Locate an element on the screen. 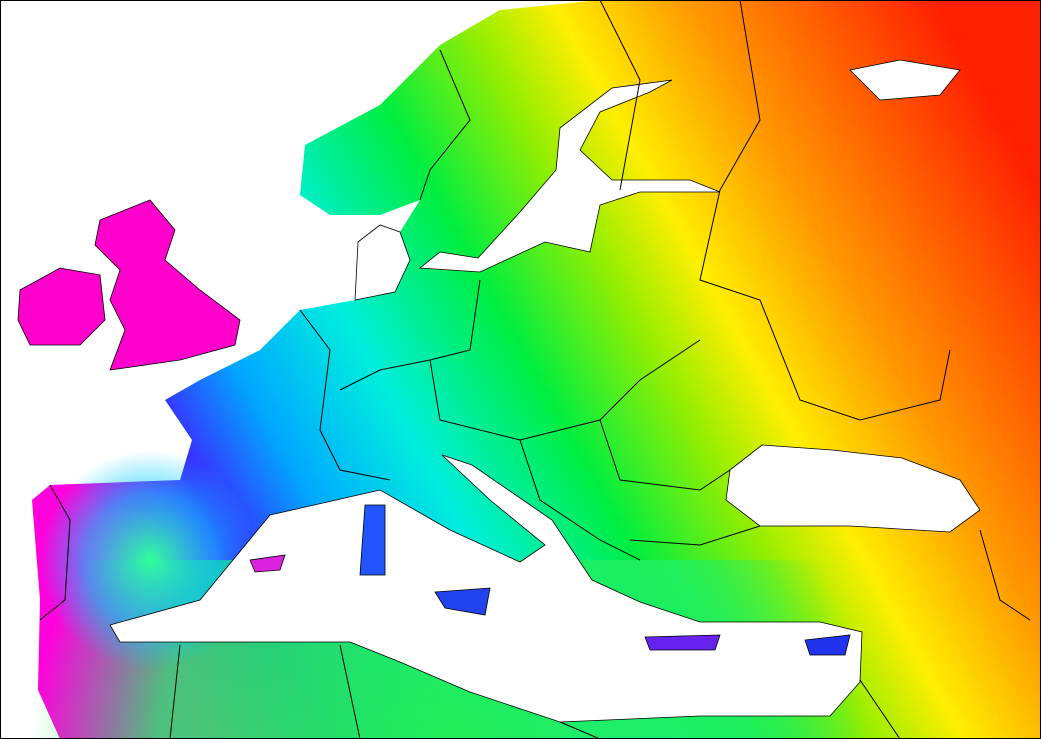  ireland is located at coordinates (61, 306).